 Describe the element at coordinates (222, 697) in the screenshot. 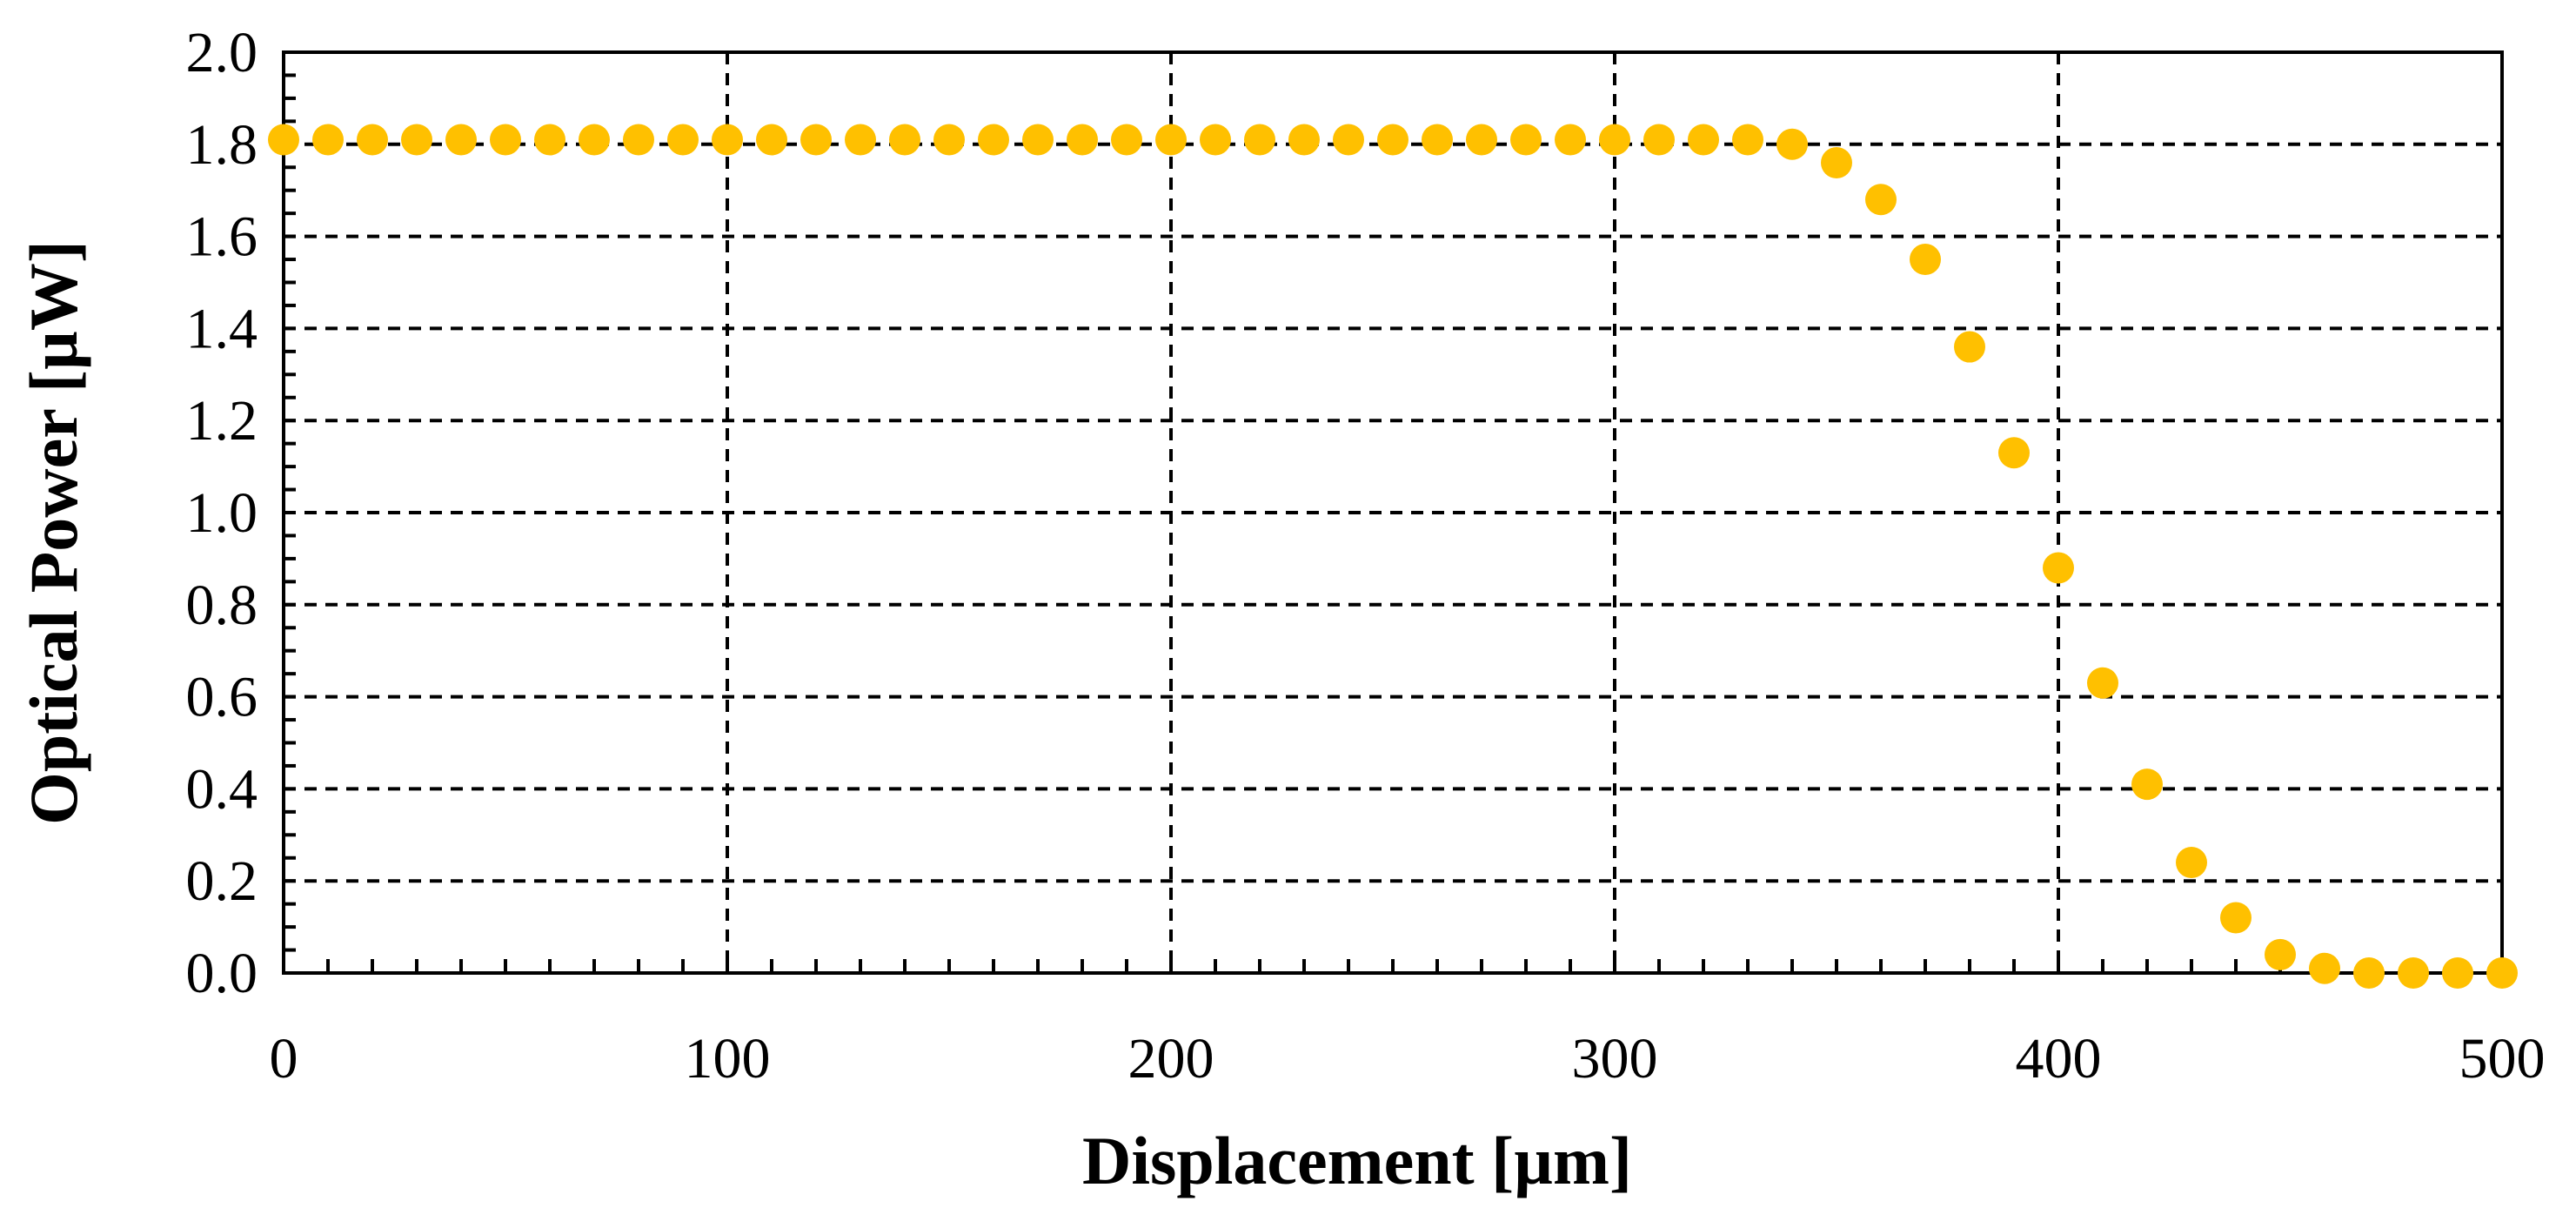

I see `y-tick-label: 0.6` at that location.